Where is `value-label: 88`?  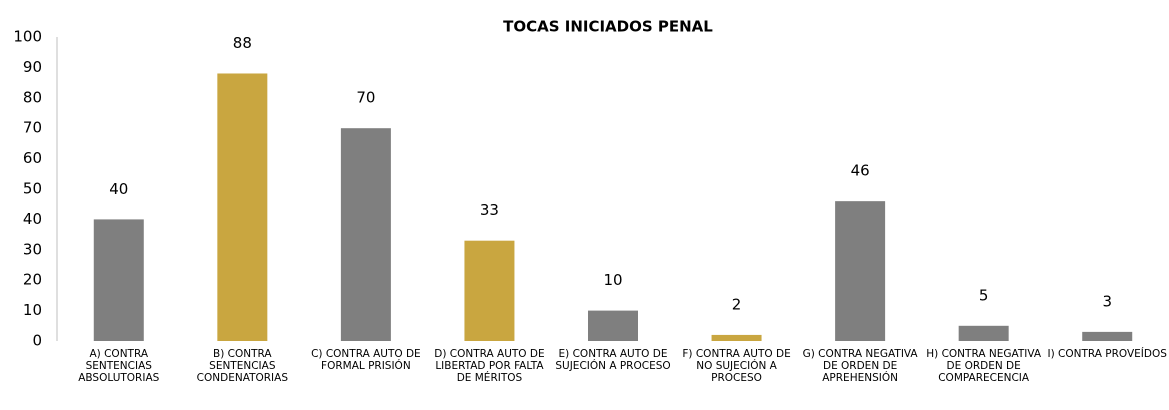
value-label: 88 is located at coordinates (242, 43).